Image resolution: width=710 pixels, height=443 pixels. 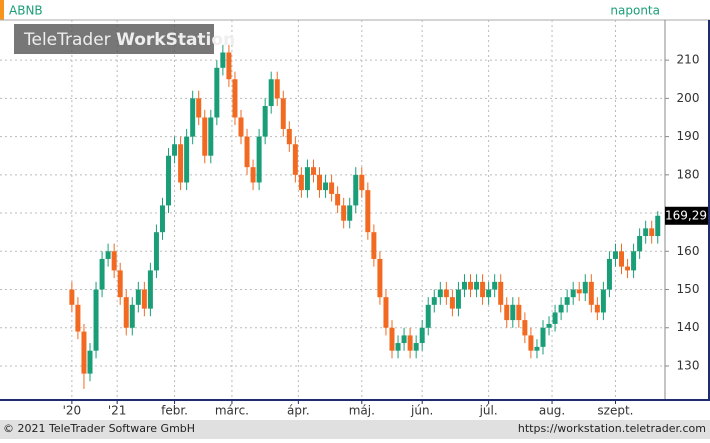 I want to click on watermark-brand: TeleTrader, so click(x=67, y=40).